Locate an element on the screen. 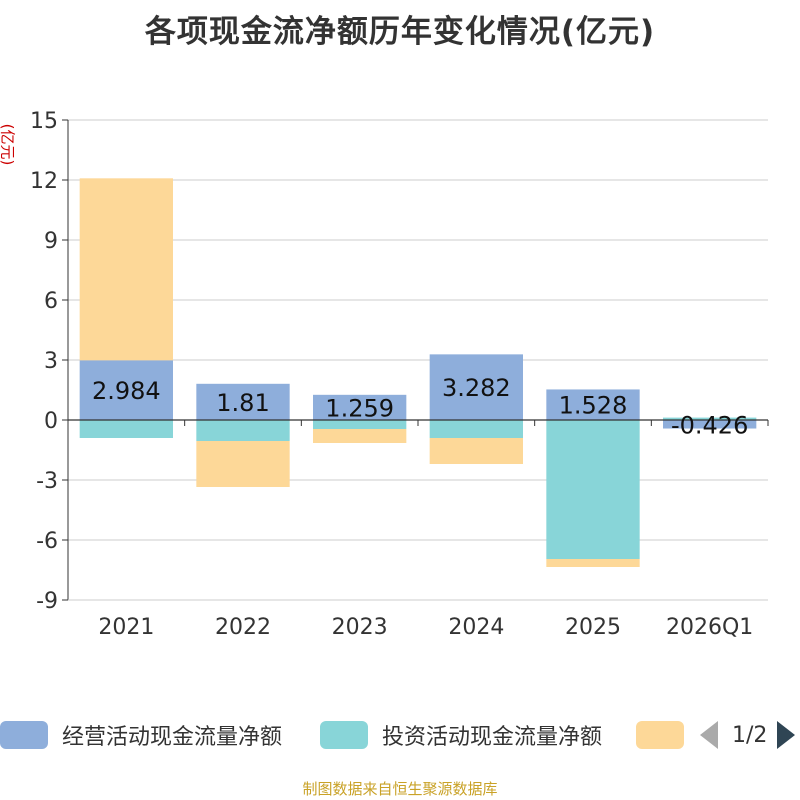  legend-pager: 1/2 is located at coordinates (748, 735).